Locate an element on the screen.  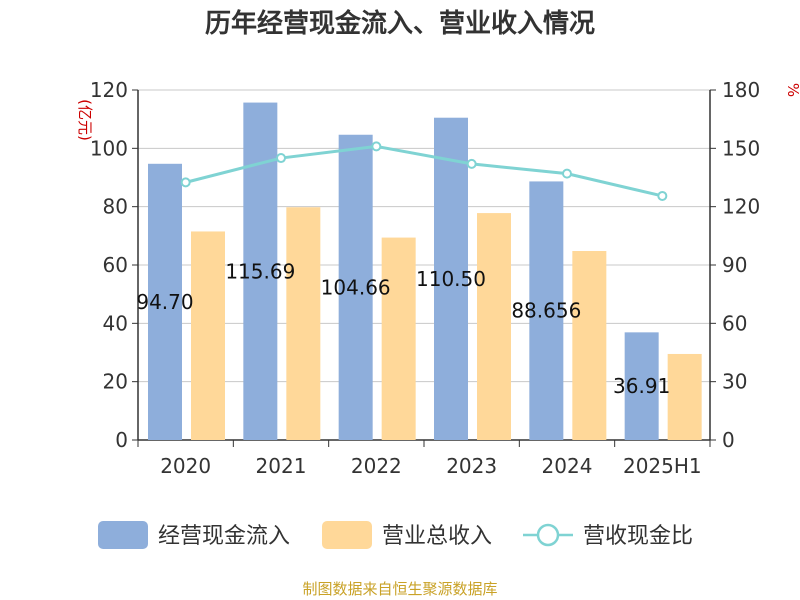
right-axis-unit: % is located at coordinates (792, 90).